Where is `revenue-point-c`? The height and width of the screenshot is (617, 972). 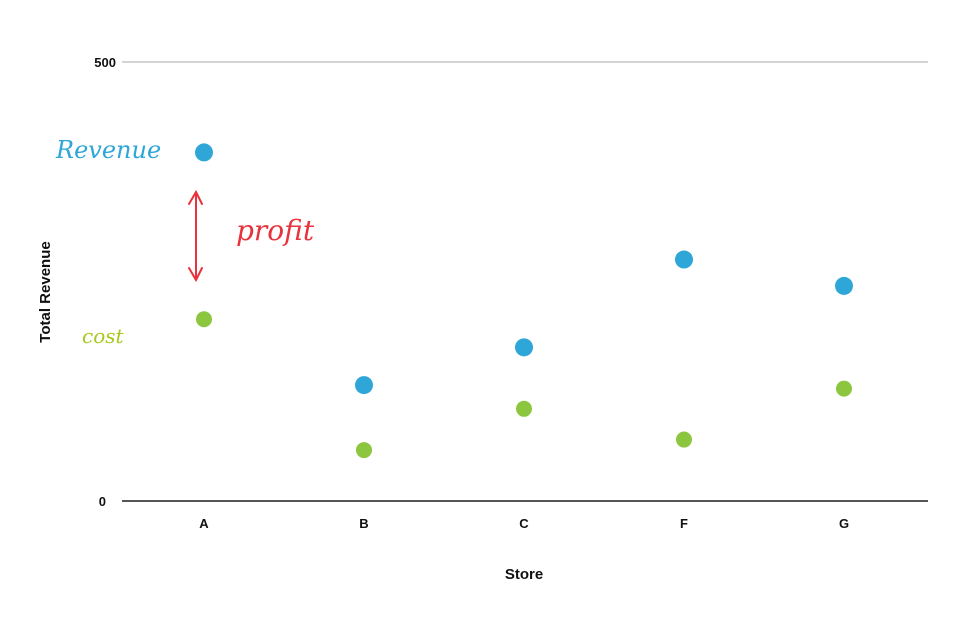 revenue-point-c is located at coordinates (524, 347).